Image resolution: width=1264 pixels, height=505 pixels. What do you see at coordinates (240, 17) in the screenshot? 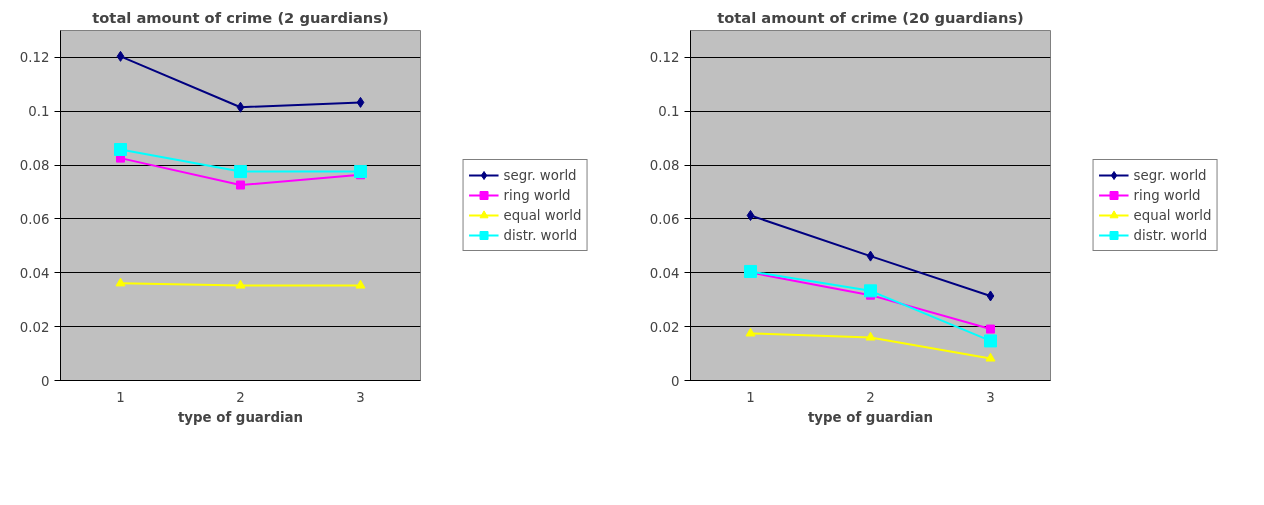
I see `chart-title: total amount of crime (2 guardians)` at bounding box center [240, 17].